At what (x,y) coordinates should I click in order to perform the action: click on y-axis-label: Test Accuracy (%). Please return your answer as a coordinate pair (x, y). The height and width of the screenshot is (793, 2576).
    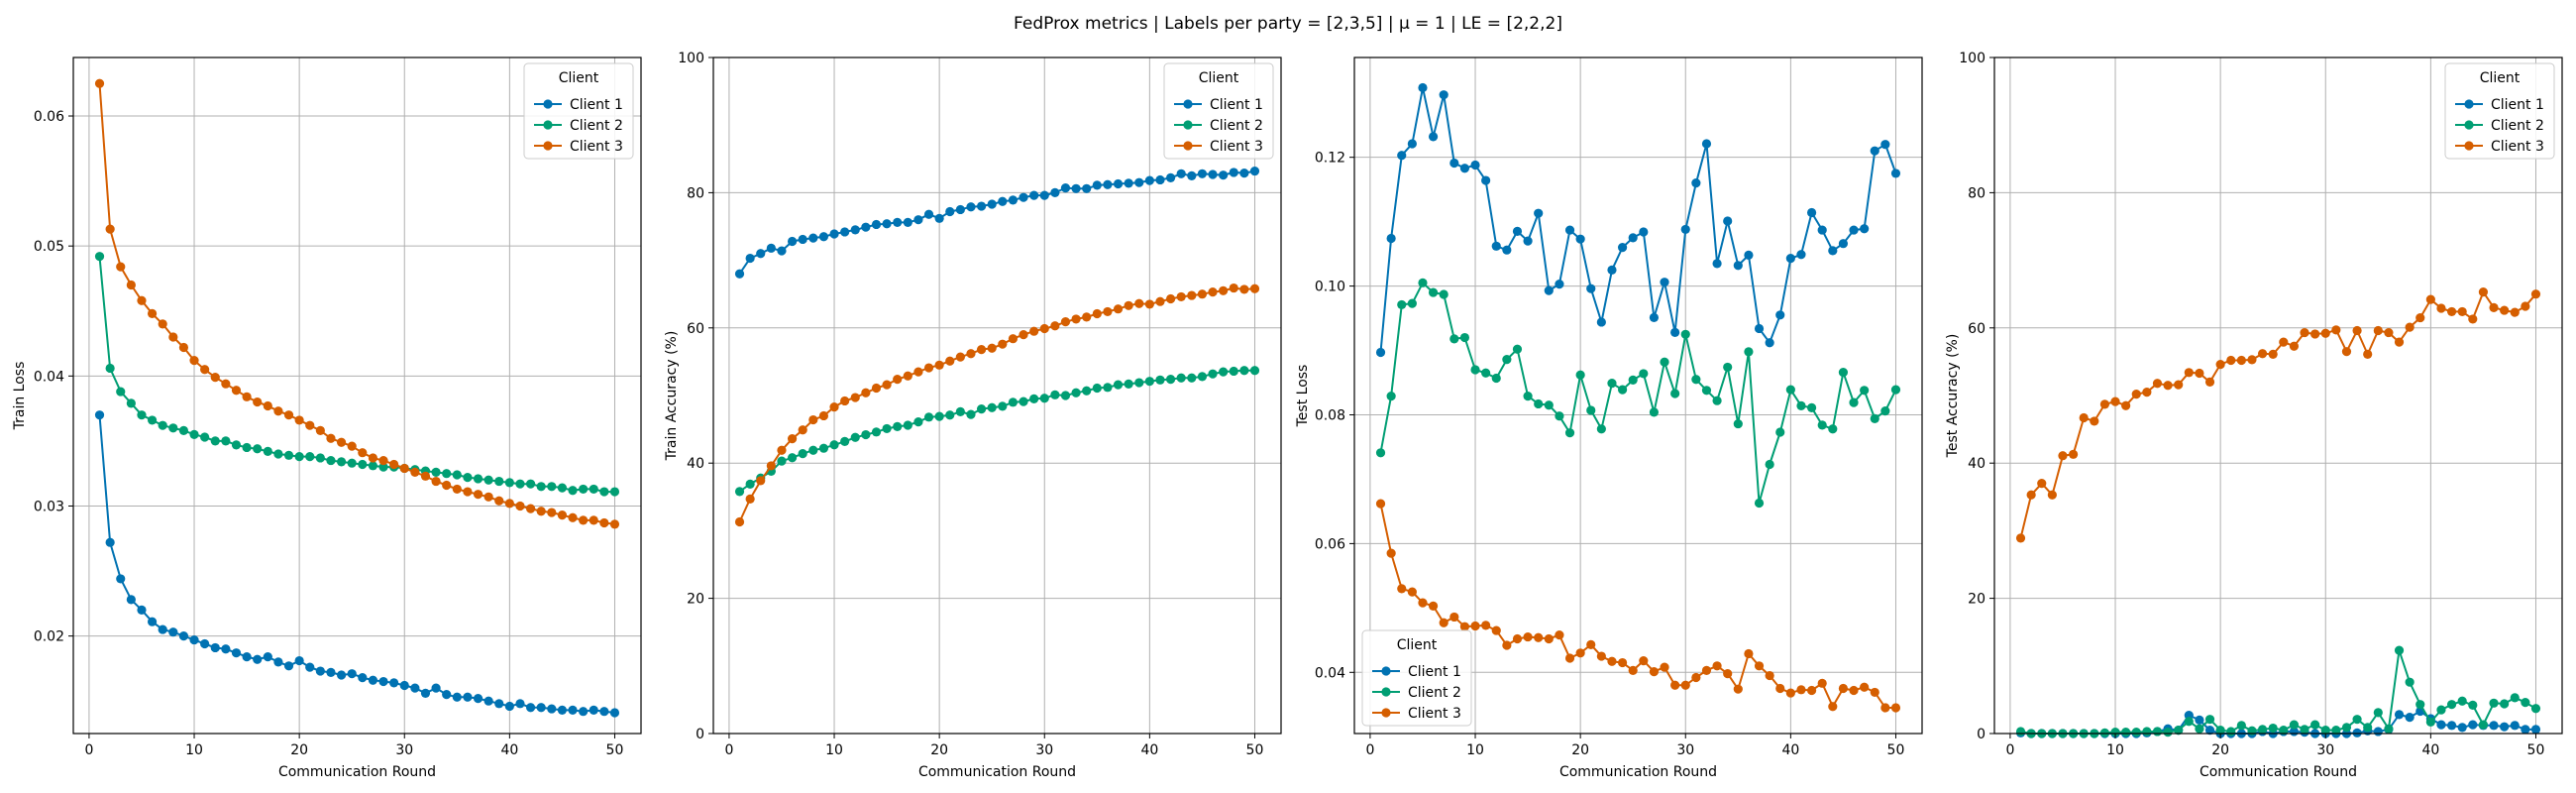
    Looking at the image, I should click on (1953, 396).